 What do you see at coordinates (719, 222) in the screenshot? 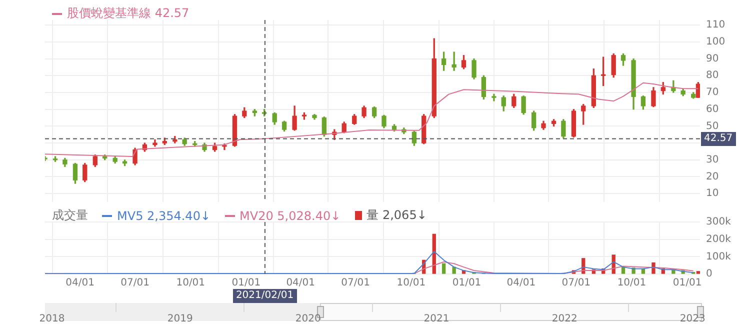
I see `y-tick-label: 300k` at bounding box center [719, 222].